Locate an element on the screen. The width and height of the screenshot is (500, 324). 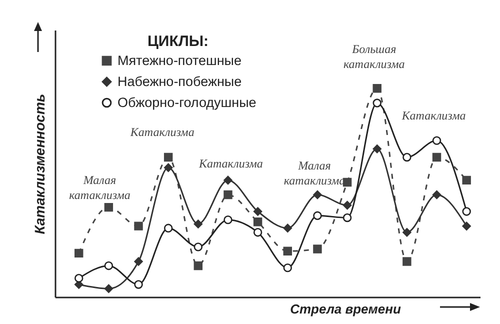
y-axis-title: Катаклизменность is located at coordinates (40, 164).